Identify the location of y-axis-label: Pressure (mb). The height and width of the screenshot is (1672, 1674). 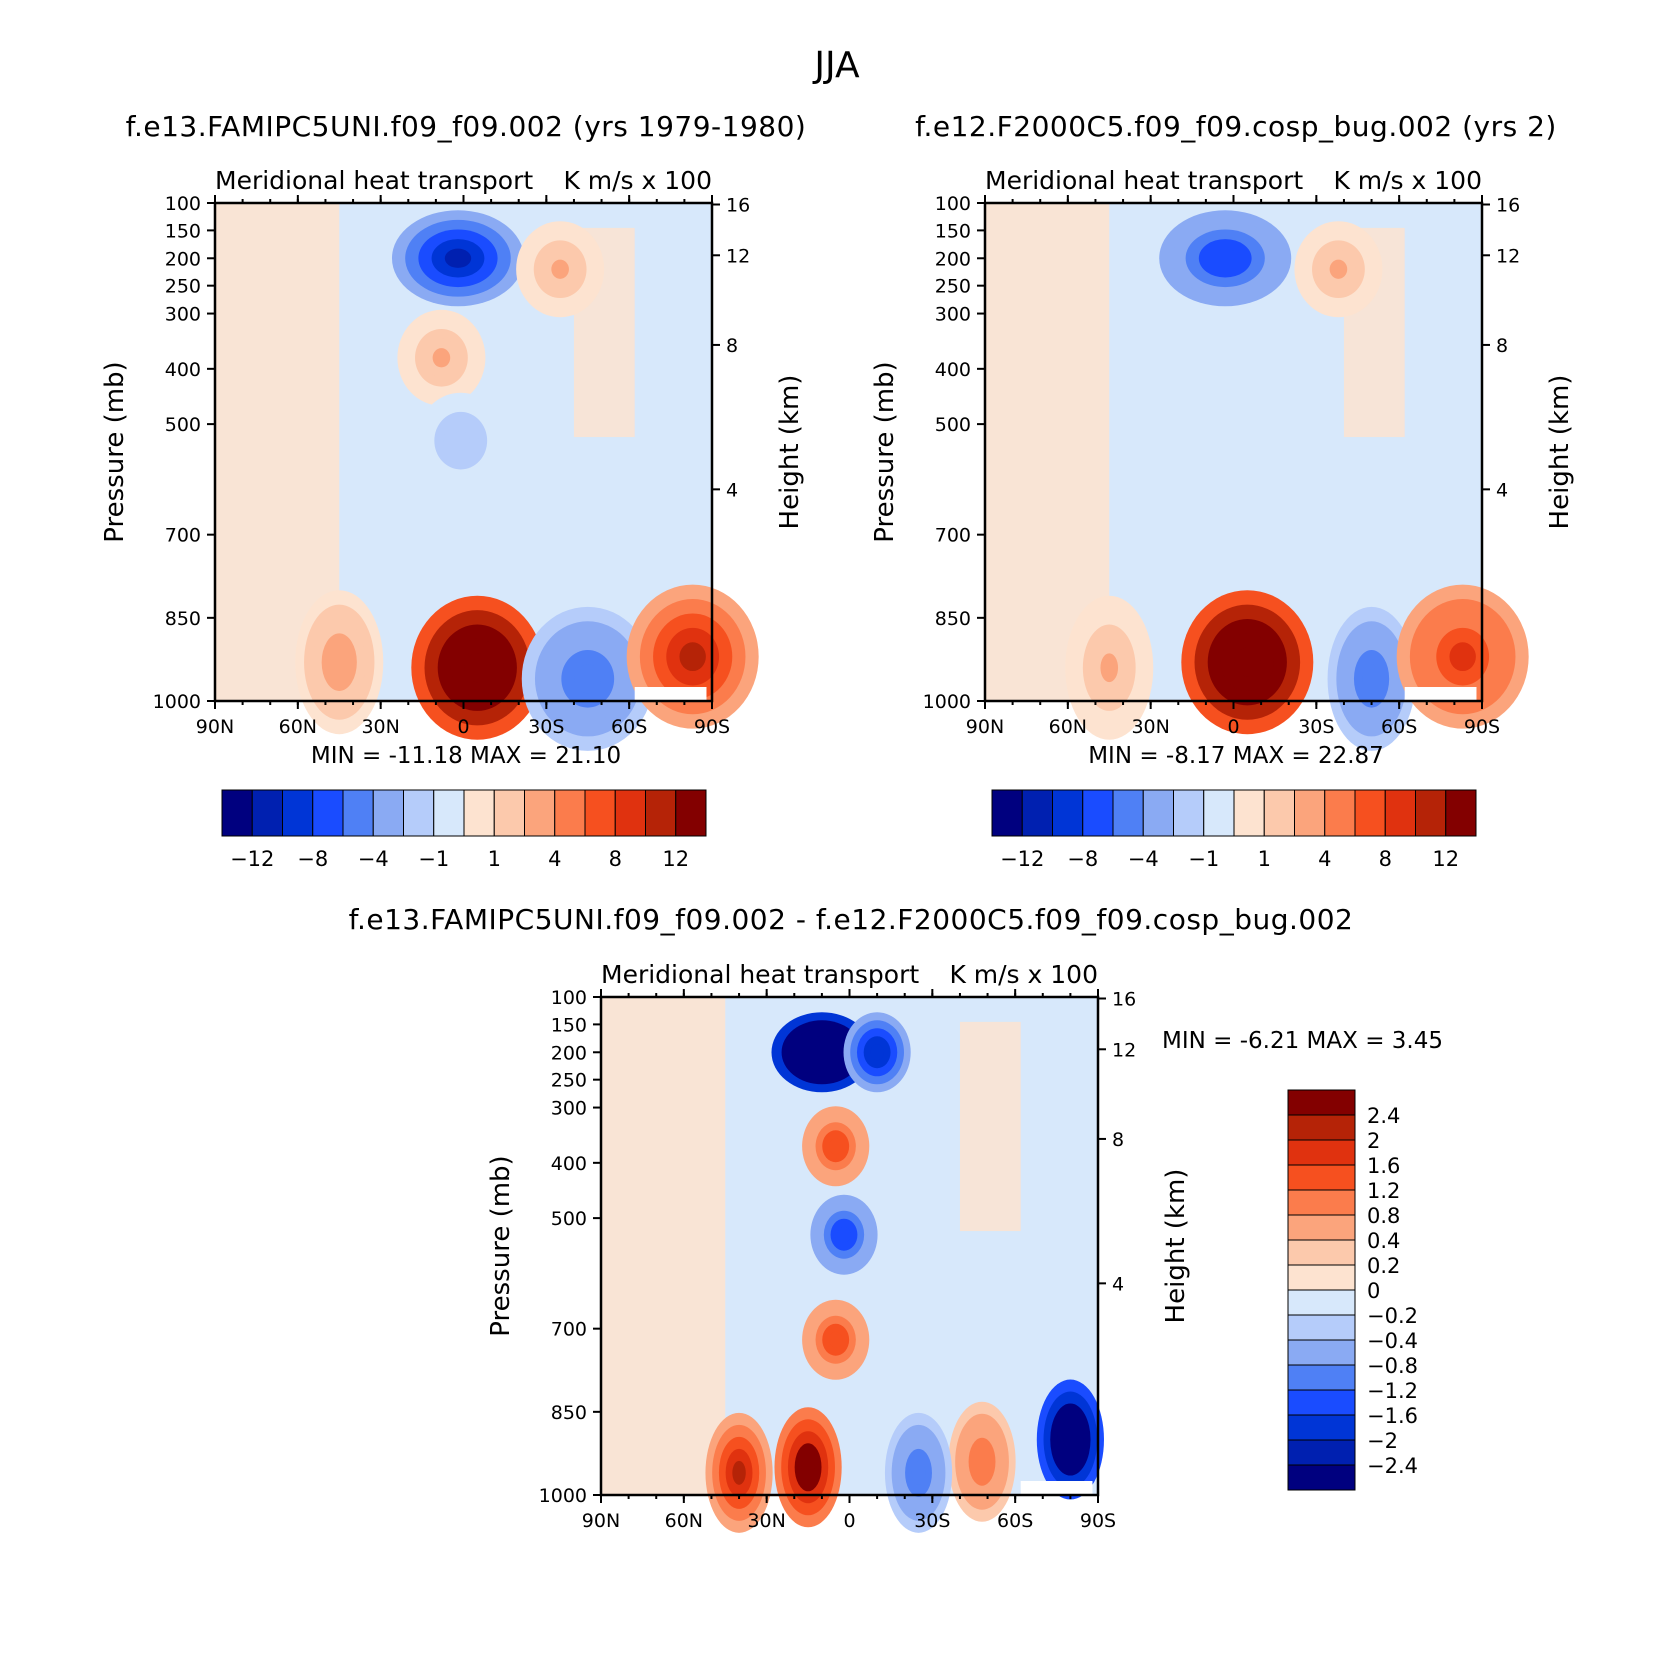
(115, 451).